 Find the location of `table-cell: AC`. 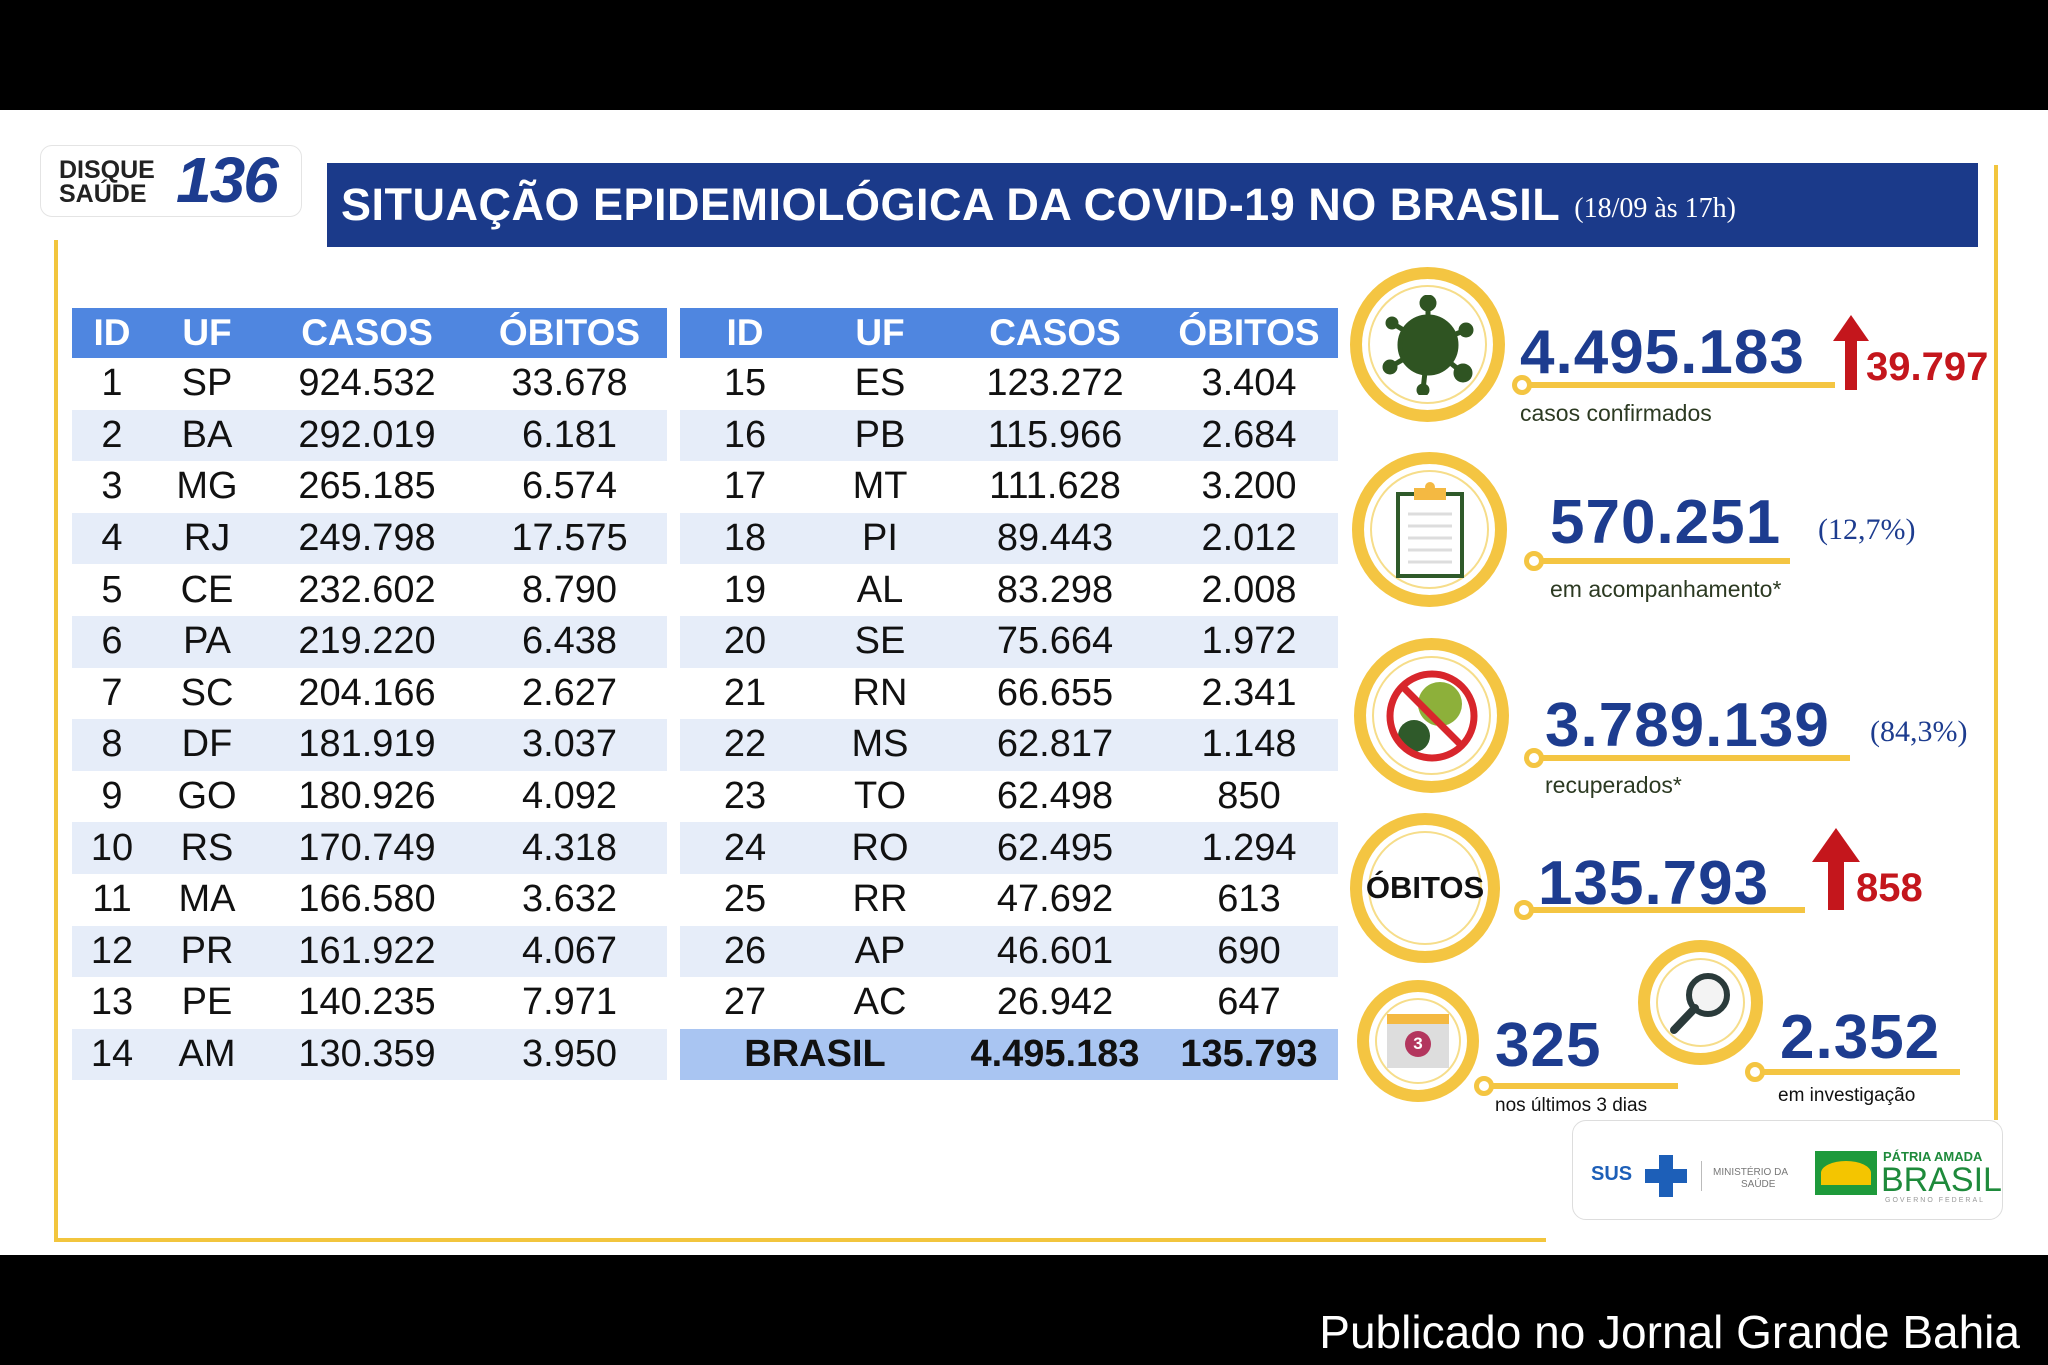

table-cell: AC is located at coordinates (880, 1002).